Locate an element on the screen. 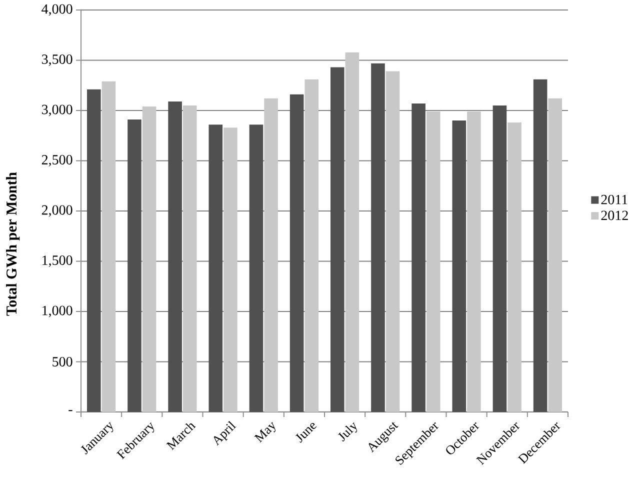  y-tick-label: 3,500 is located at coordinates (57, 60).